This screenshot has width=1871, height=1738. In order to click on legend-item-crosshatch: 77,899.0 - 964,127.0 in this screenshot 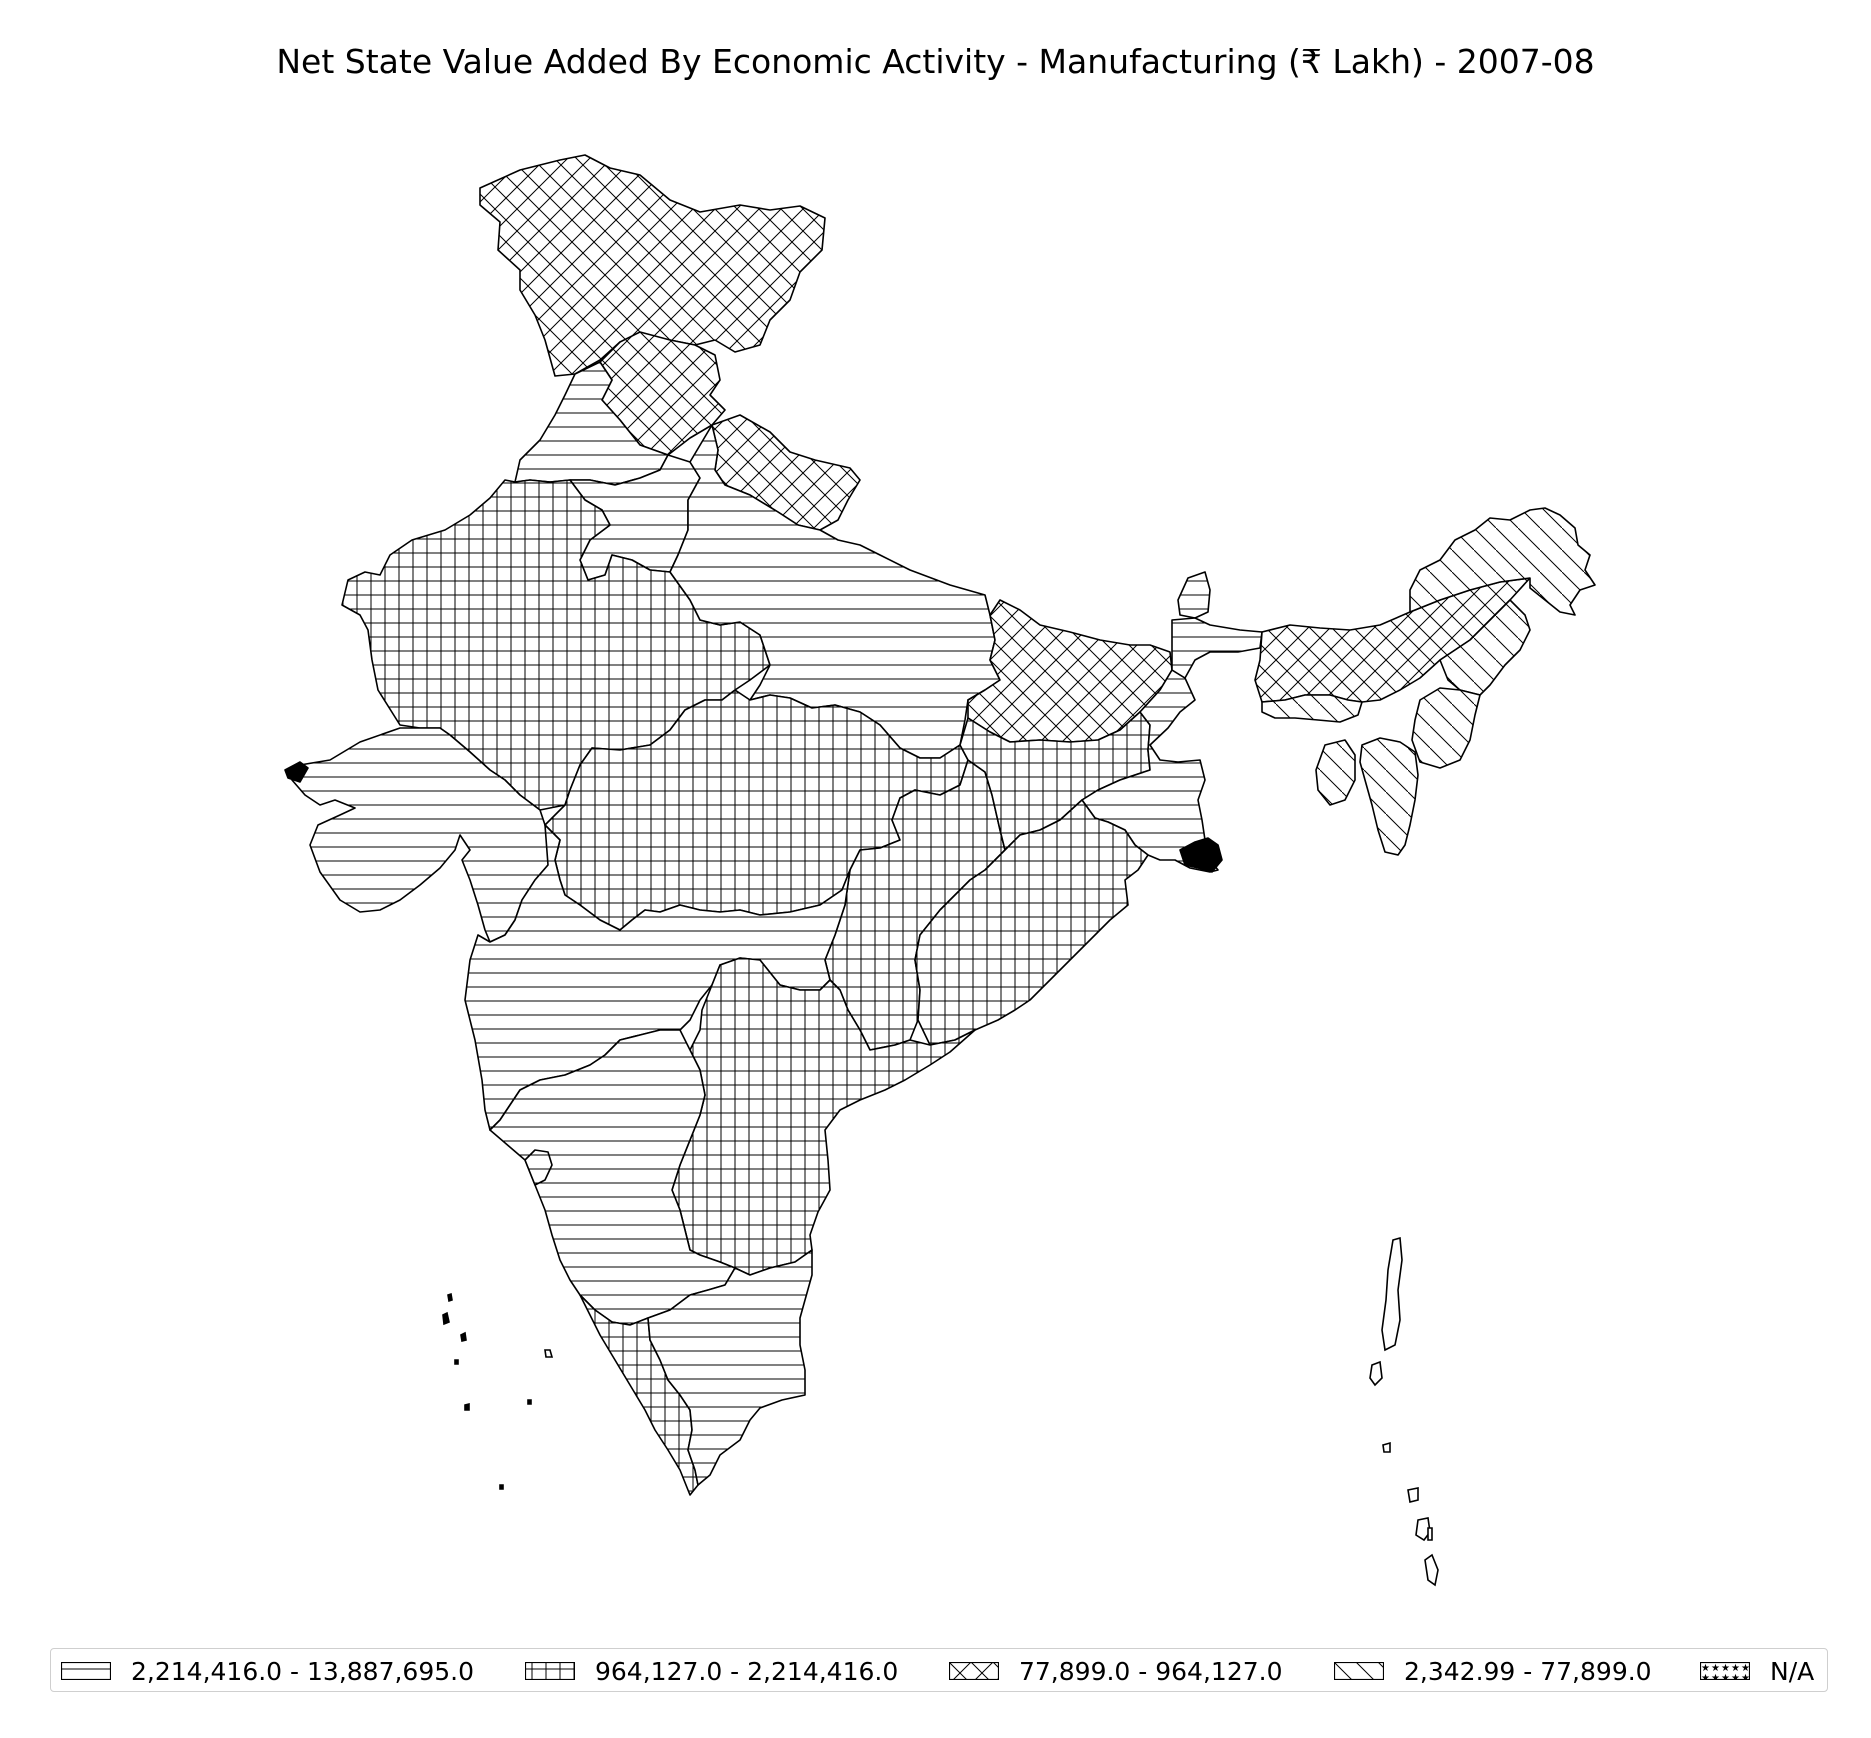, I will do `click(1115, 1671)`.